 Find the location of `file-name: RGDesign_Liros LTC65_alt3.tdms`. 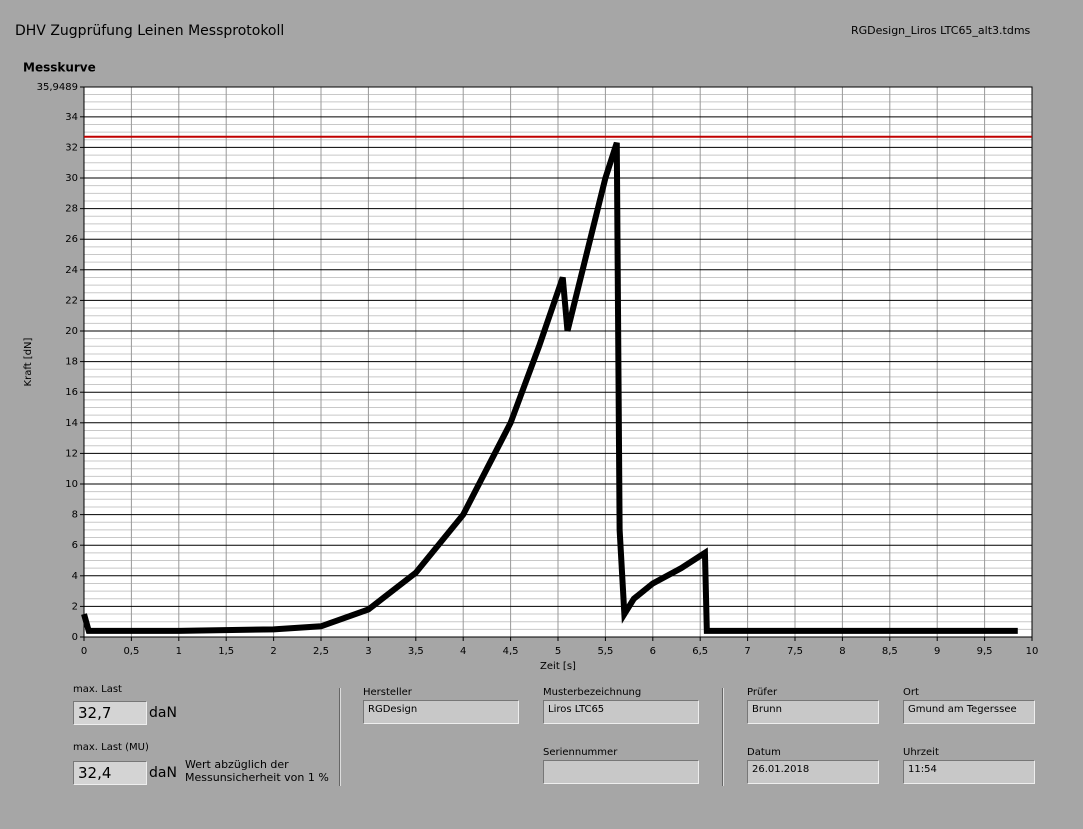

file-name: RGDesign_Liros LTC65_alt3.tdms is located at coordinates (941, 30).